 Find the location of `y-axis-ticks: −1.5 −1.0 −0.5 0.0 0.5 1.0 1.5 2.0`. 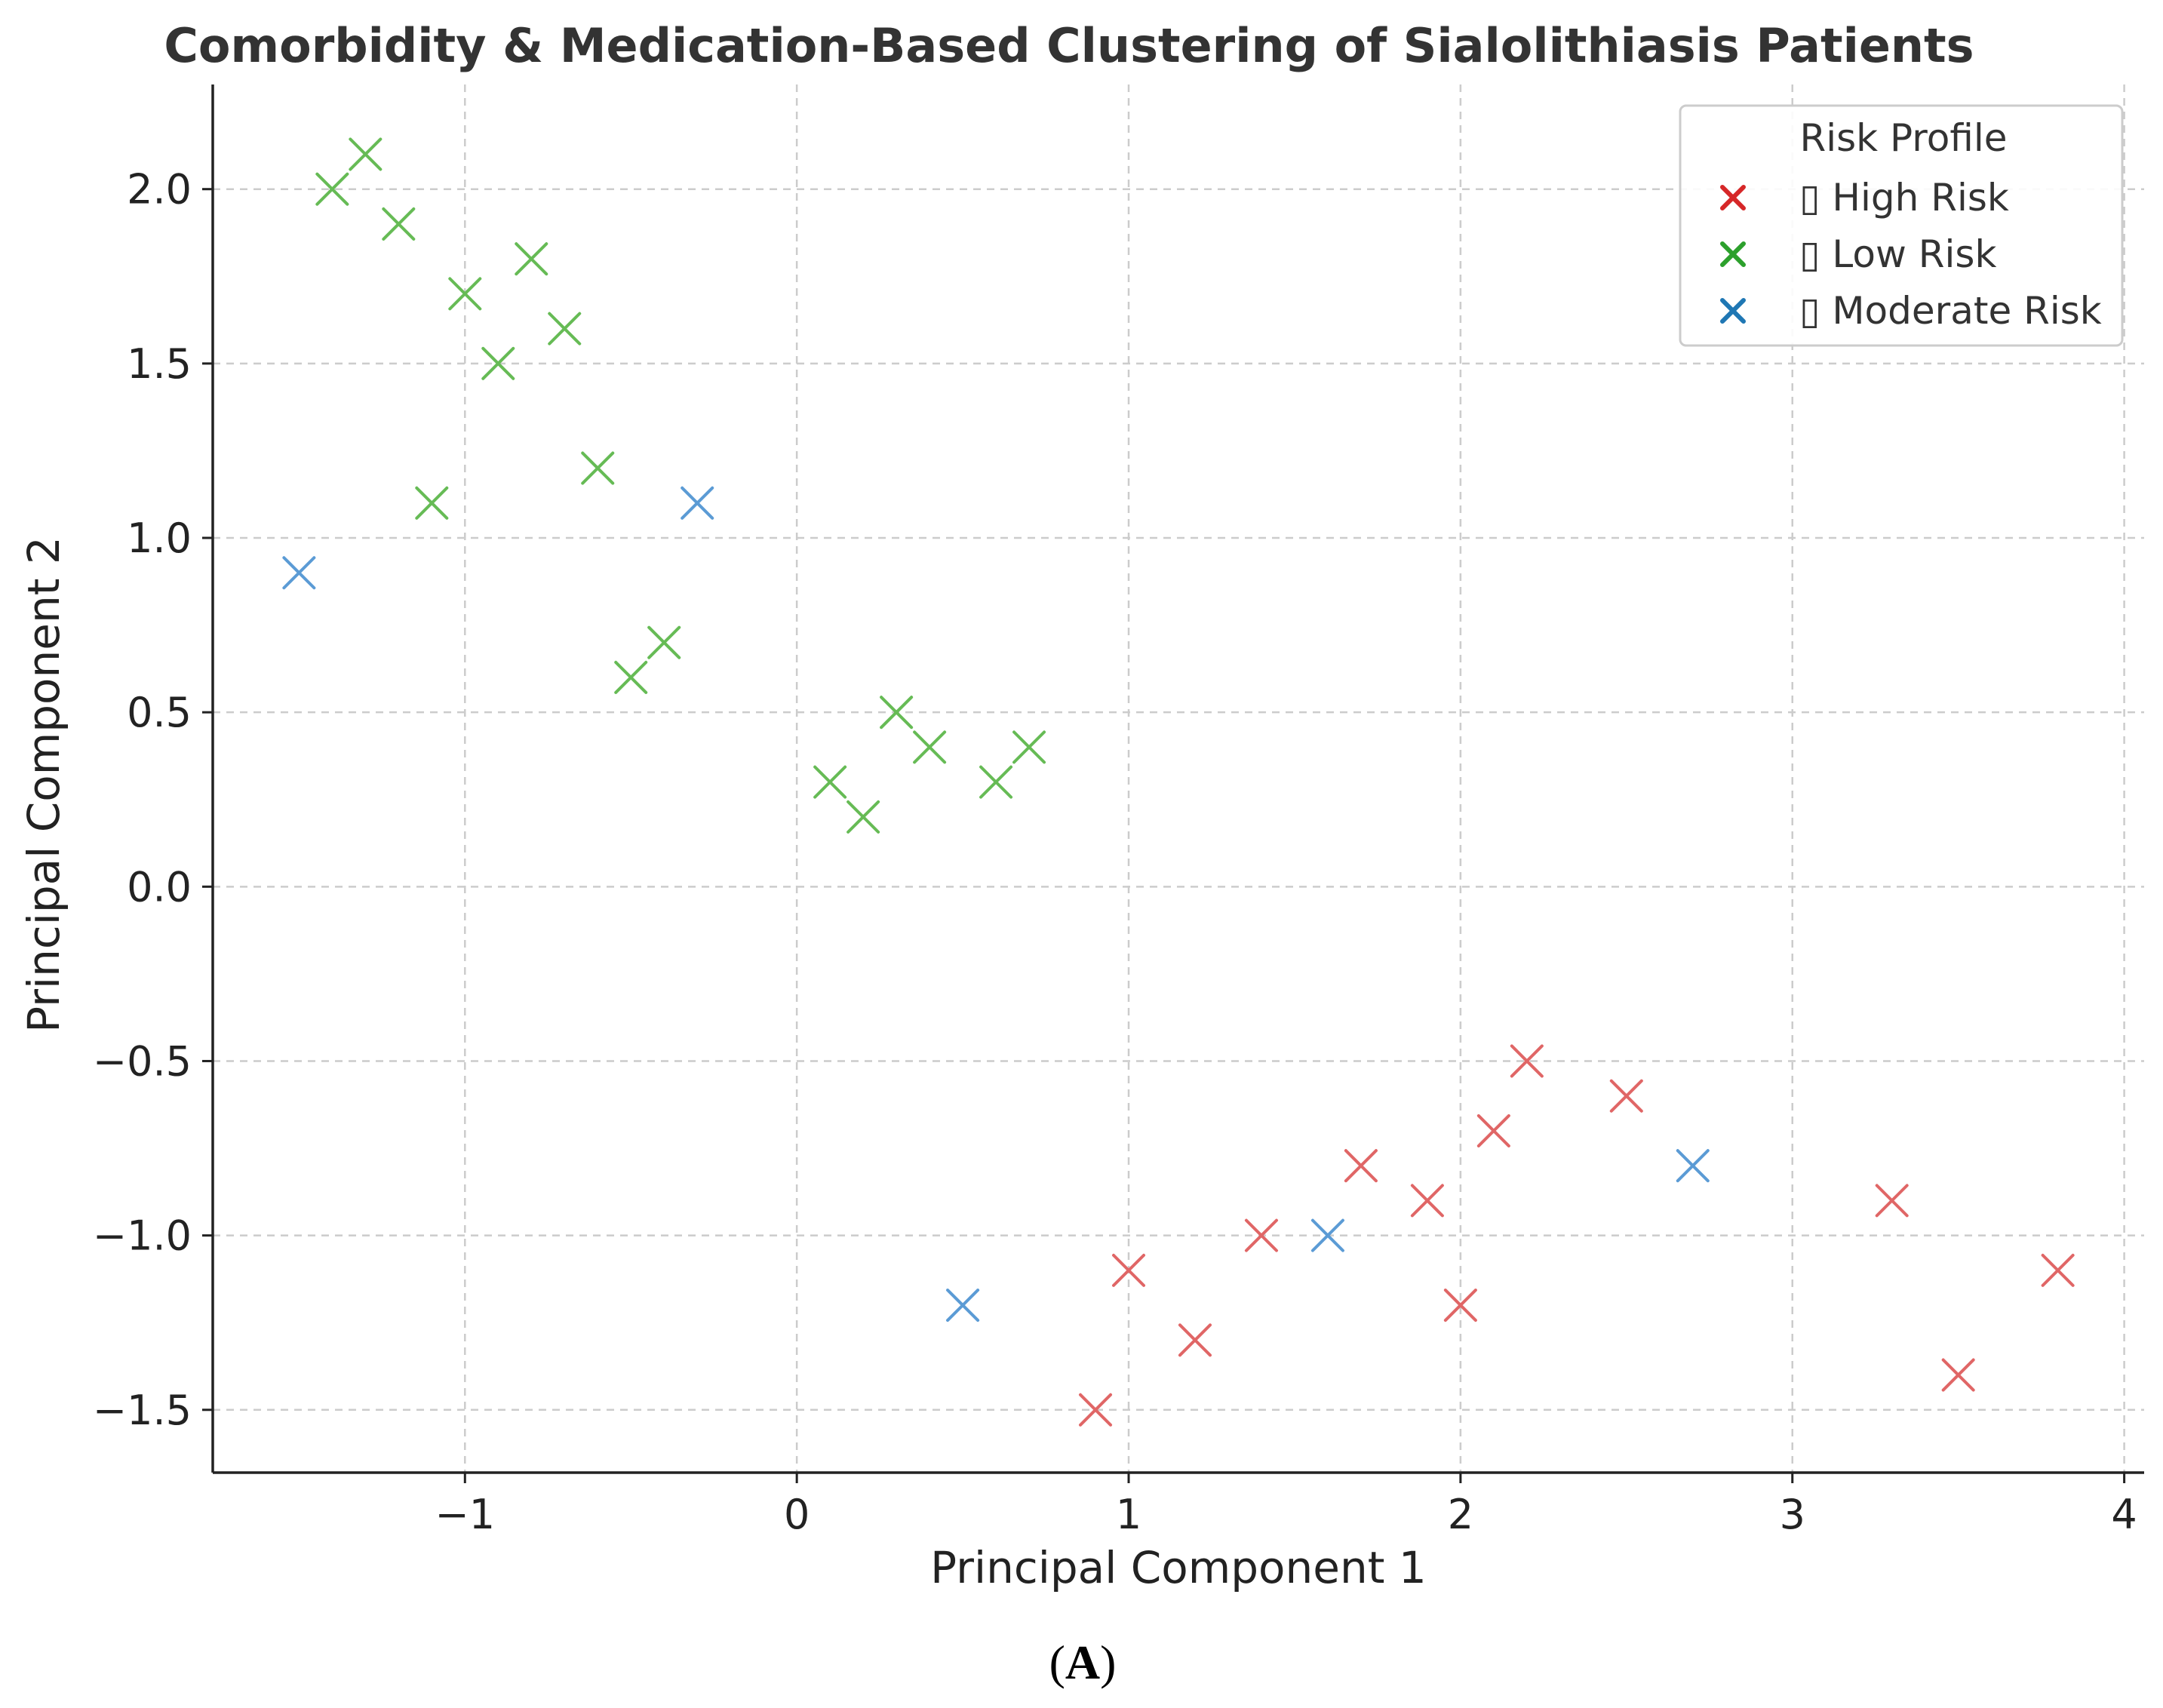

y-axis-ticks: −1.5 −1.0 −0.5 0.0 0.5 1.0 1.5 2.0 is located at coordinates (153, 800).